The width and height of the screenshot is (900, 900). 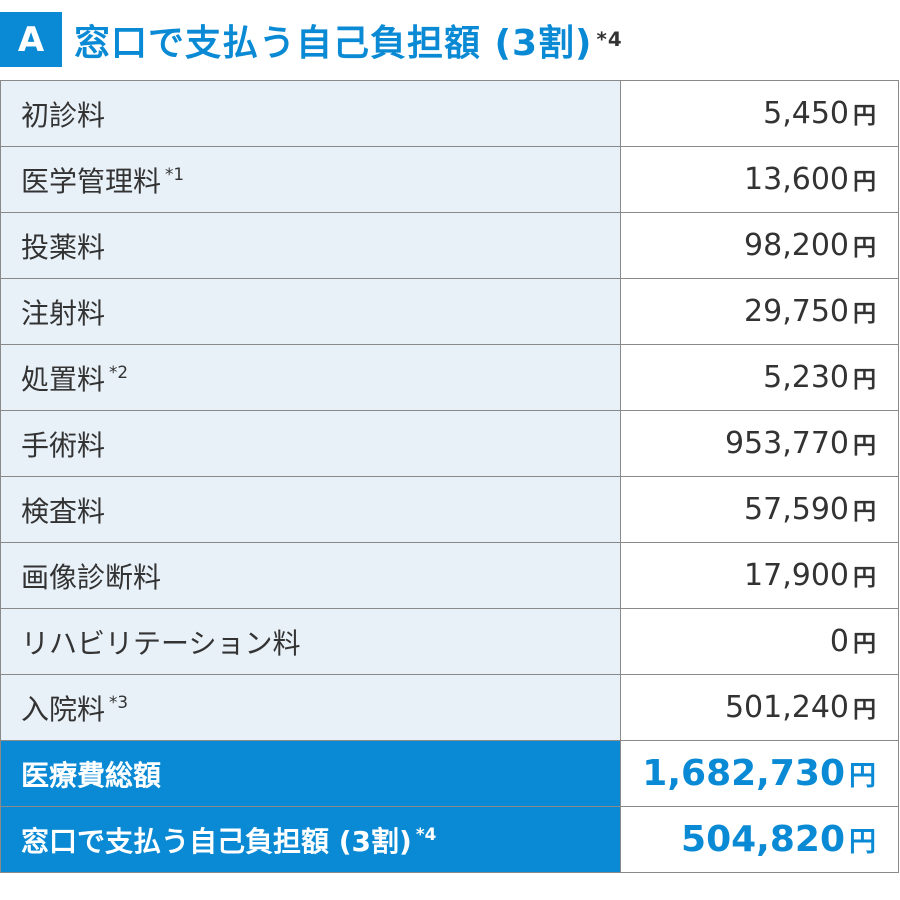 I want to click on fee-label: 検査料, so click(x=63, y=511).